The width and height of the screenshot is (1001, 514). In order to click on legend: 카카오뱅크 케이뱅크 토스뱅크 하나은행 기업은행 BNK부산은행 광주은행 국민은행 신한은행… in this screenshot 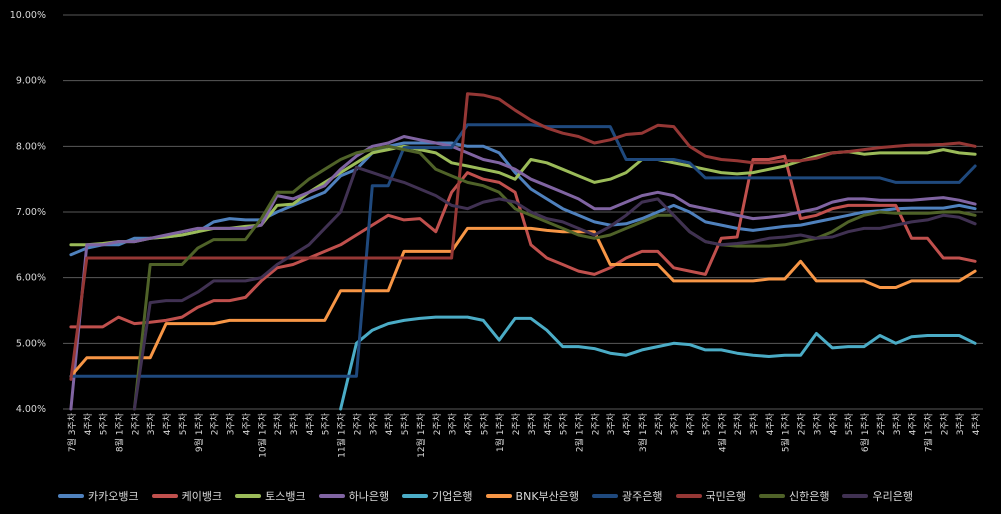, I will do `click(508, 496)`.